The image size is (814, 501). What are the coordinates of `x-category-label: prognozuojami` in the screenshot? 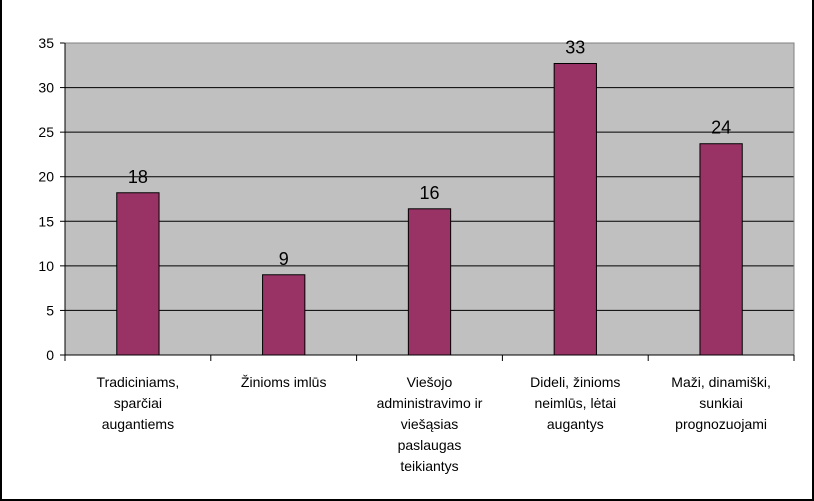 It's located at (721, 424).